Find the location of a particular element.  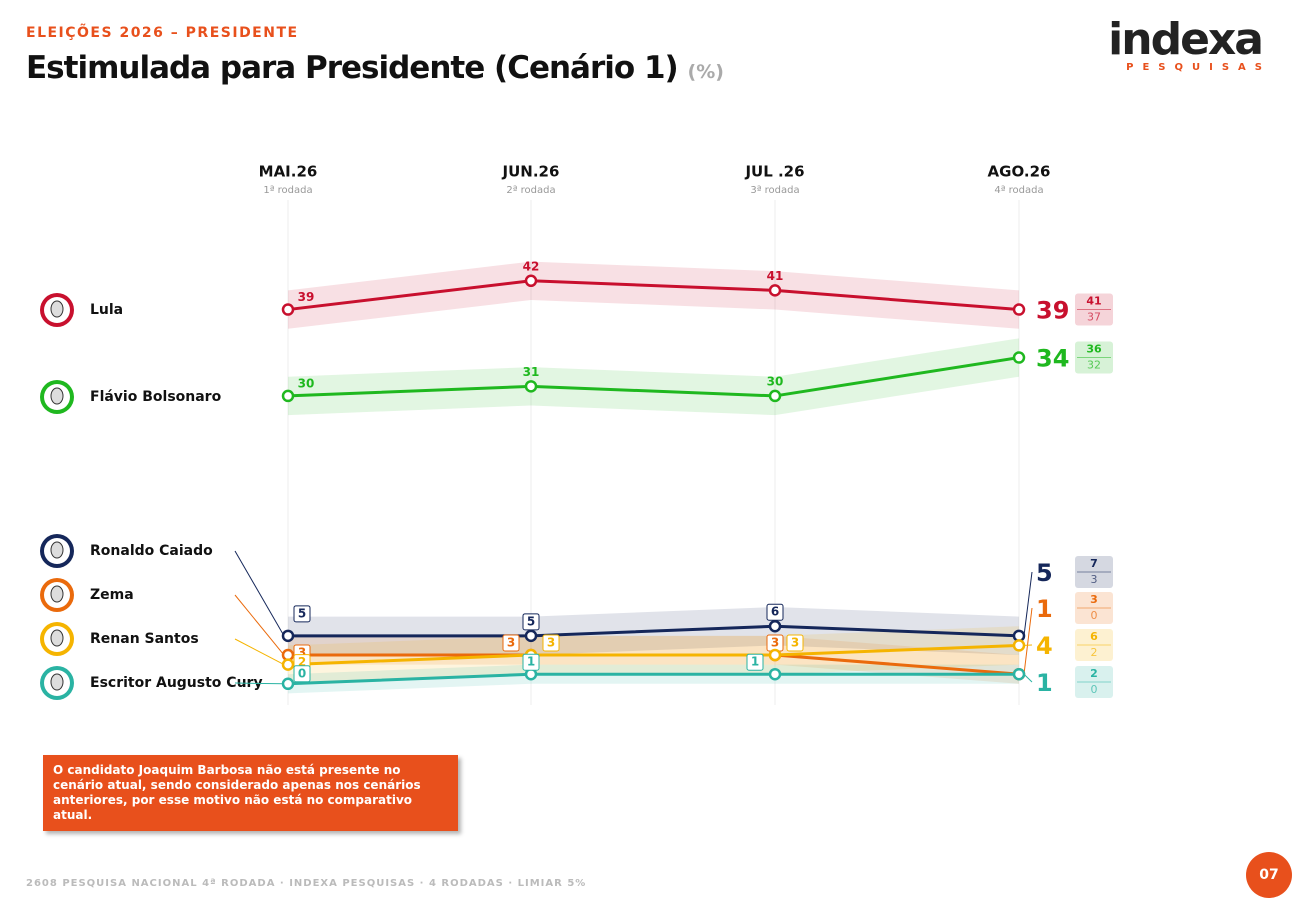

range-low: 32 is located at coordinates (1094, 365).